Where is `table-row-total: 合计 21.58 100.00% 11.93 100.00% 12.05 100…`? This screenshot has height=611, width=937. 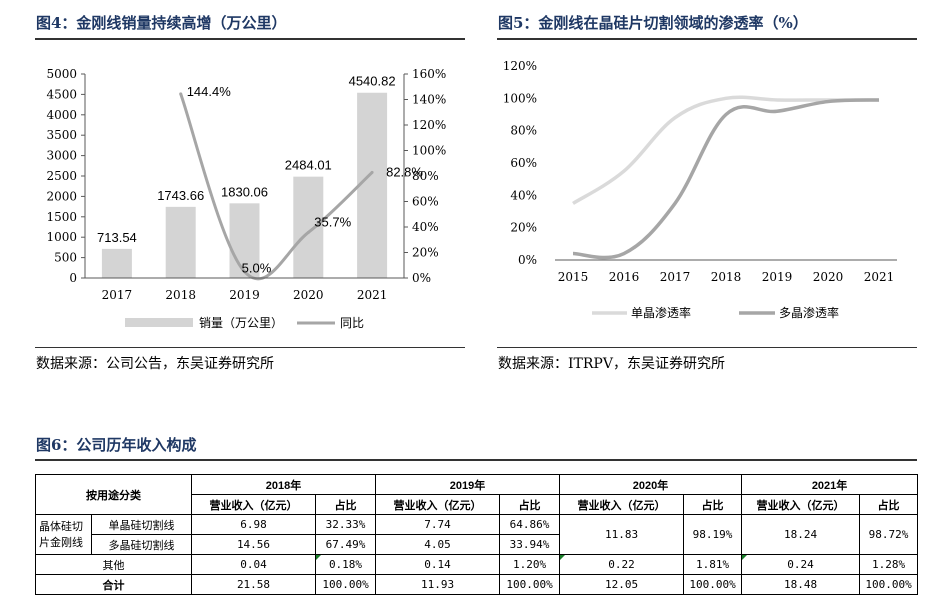 table-row-total: 合计 21.58 100.00% 11.93 100.00% 12.05 100… is located at coordinates (477, 584).